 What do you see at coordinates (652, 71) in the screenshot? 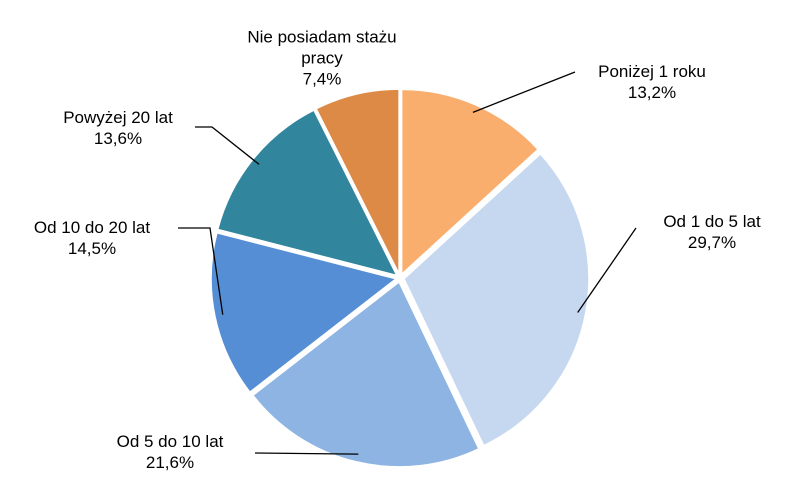
I see `category-label: Poniżej 1 roku` at bounding box center [652, 71].